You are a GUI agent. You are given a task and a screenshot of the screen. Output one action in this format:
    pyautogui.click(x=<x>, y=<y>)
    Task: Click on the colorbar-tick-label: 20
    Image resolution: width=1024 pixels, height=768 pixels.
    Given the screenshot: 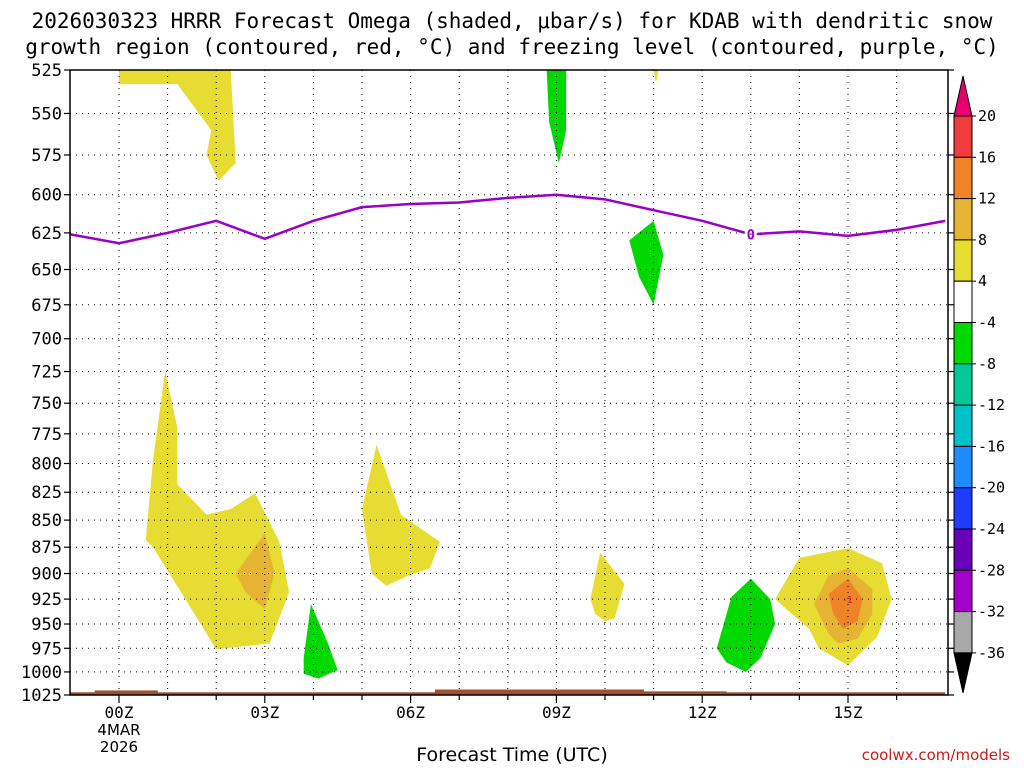 What is the action you would take?
    pyautogui.click(x=987, y=116)
    